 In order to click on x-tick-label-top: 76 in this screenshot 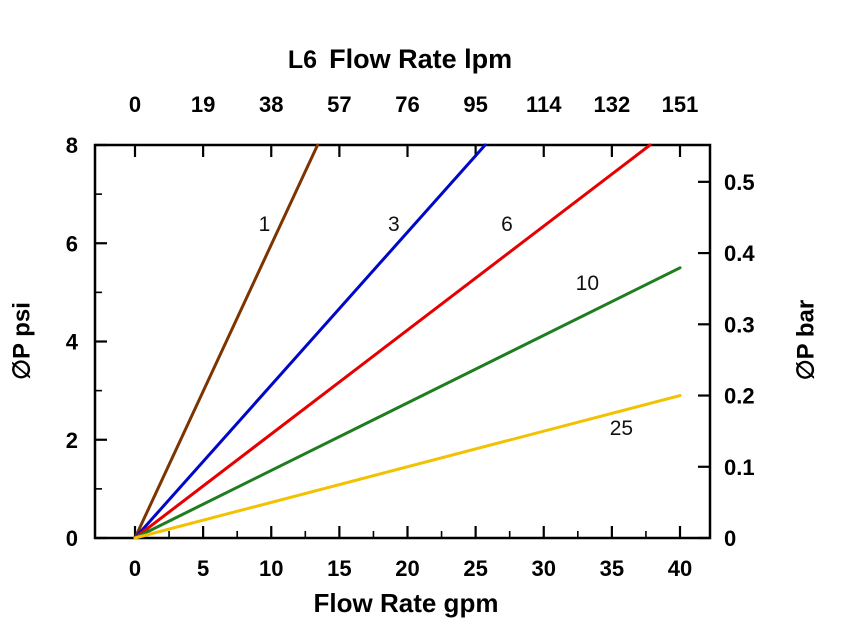, I will do `click(407, 104)`.